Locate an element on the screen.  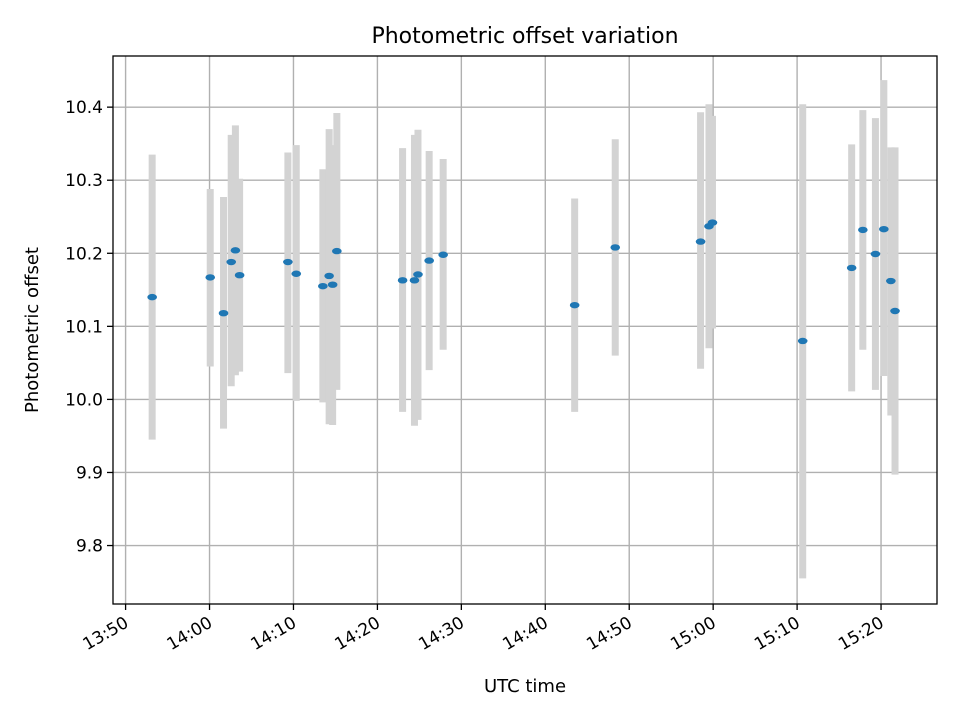
chart-title: Photometric offset variation is located at coordinates (524, 36).